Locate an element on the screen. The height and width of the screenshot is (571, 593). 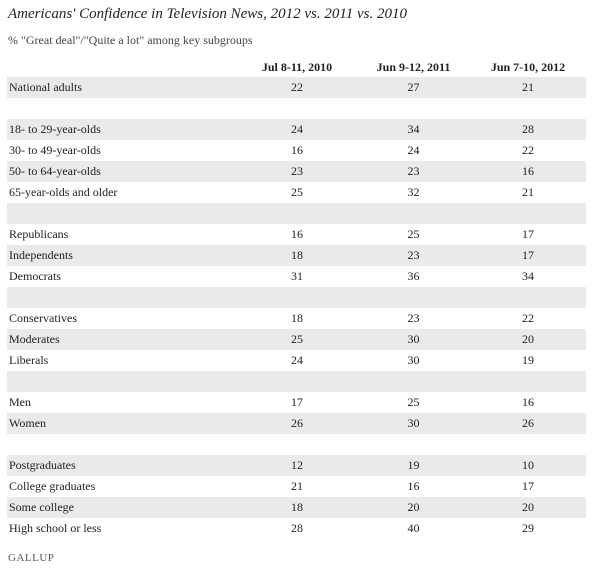
table-row: National adults 22 27 21 is located at coordinates (296, 87).